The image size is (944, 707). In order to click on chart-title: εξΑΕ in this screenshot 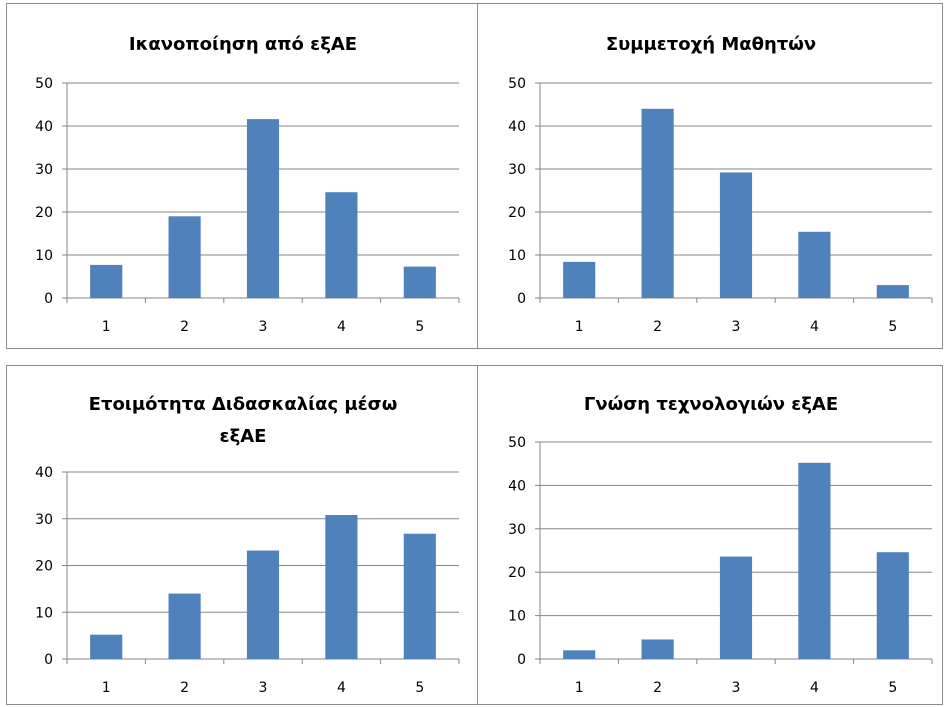, I will do `click(243, 436)`.